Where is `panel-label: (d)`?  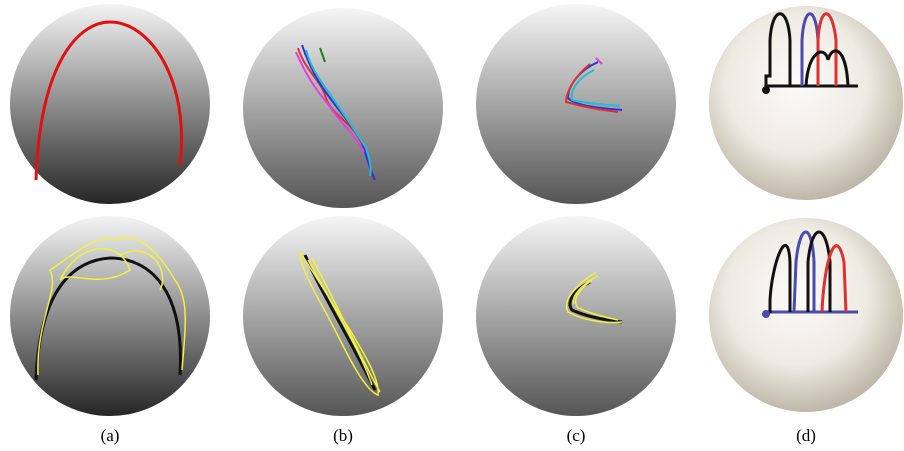 panel-label: (d) is located at coordinates (806, 435).